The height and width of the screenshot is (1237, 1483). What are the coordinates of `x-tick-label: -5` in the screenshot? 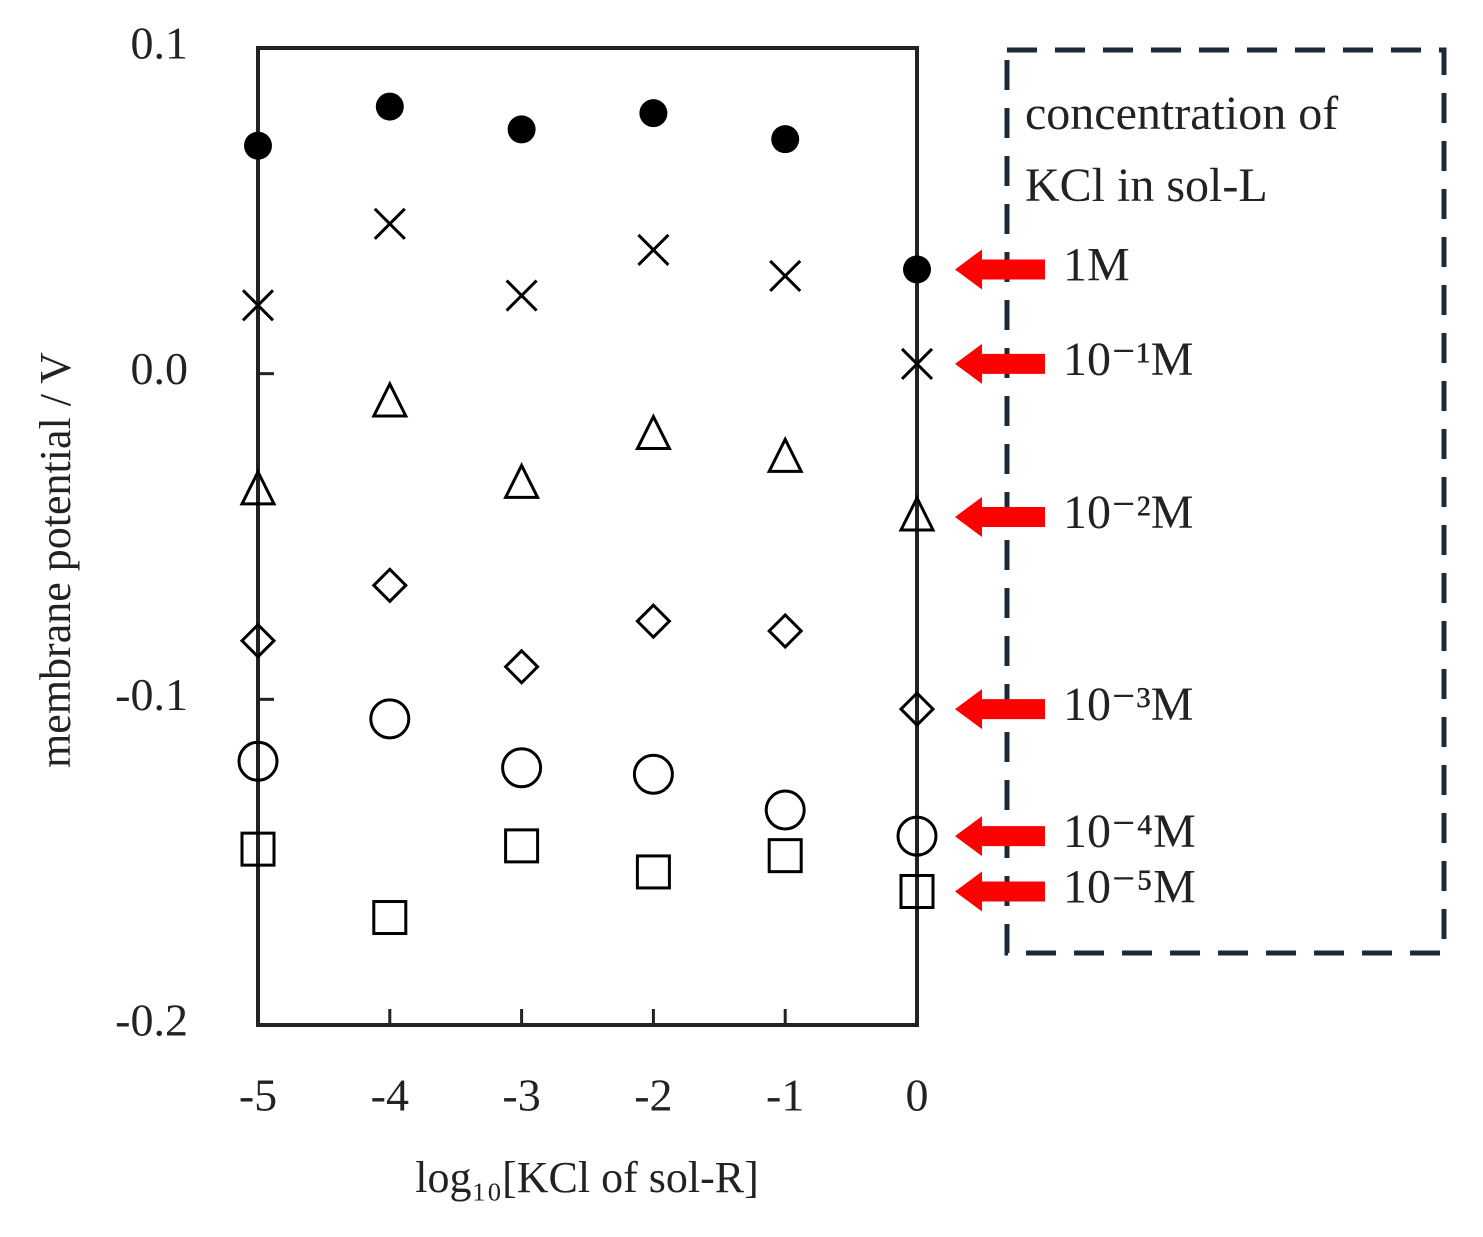 It's located at (258, 1095).